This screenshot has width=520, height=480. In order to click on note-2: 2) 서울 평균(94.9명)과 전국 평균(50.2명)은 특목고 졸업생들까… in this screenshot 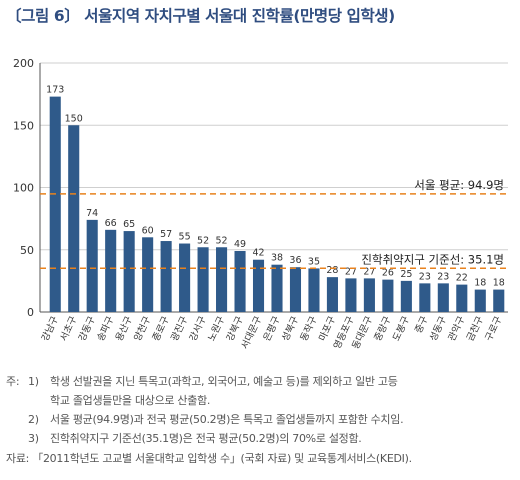, I will do `click(262, 419)`.